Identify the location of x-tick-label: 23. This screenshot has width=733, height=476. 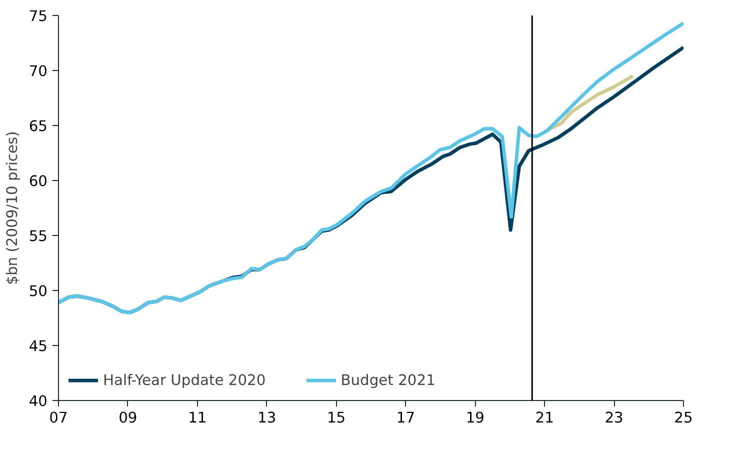
(614, 418).